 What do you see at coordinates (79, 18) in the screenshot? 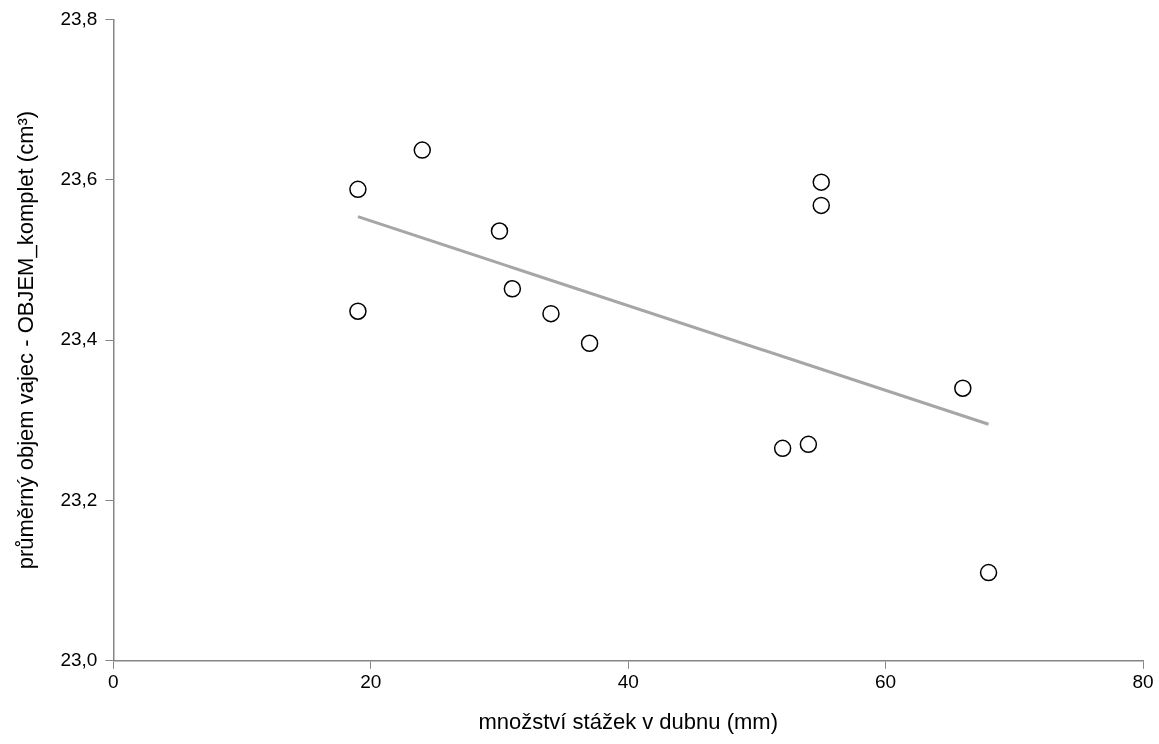
I see `y-tick-label: 23,8` at bounding box center [79, 18].